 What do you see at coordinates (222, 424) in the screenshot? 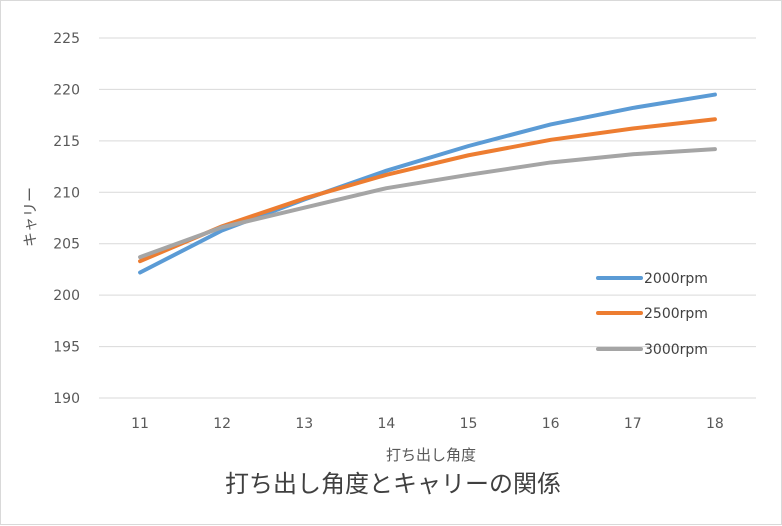
I see `x-tick-label-12: 12` at bounding box center [222, 424].